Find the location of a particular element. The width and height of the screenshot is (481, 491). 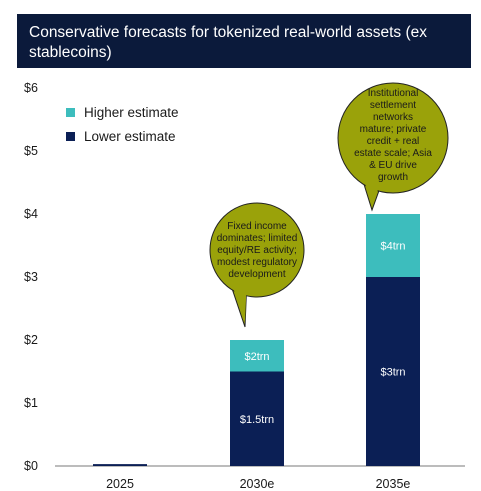

y-tick-label: $5 is located at coordinates (31, 151).